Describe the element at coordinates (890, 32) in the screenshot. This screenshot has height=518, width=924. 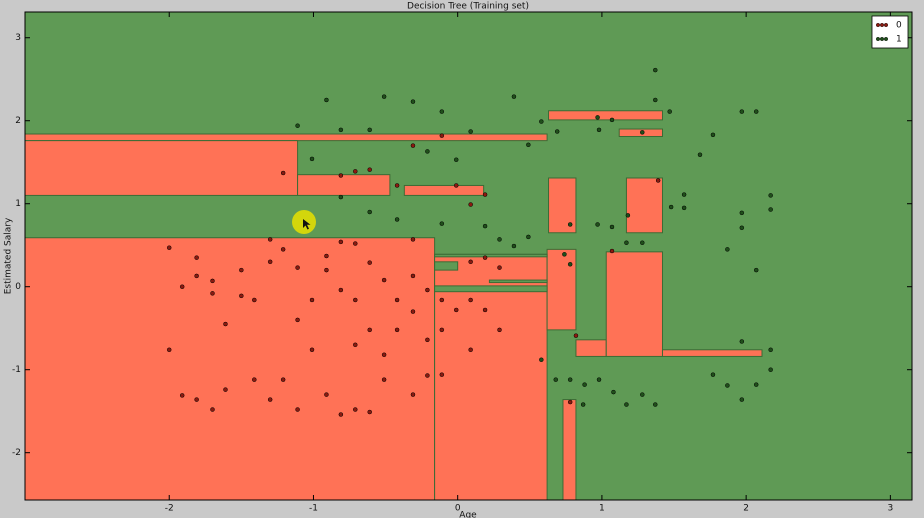
I see `legend-box` at that location.